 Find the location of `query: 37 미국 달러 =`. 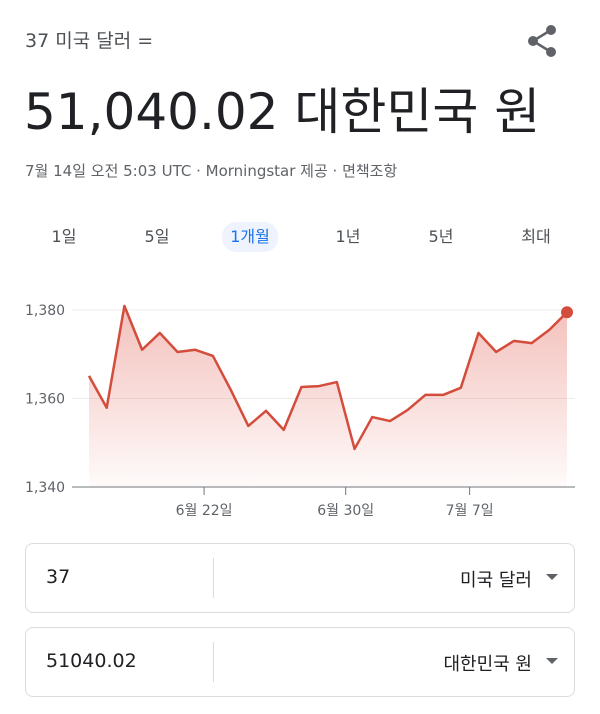

query: 37 미국 달러 = is located at coordinates (89, 41).